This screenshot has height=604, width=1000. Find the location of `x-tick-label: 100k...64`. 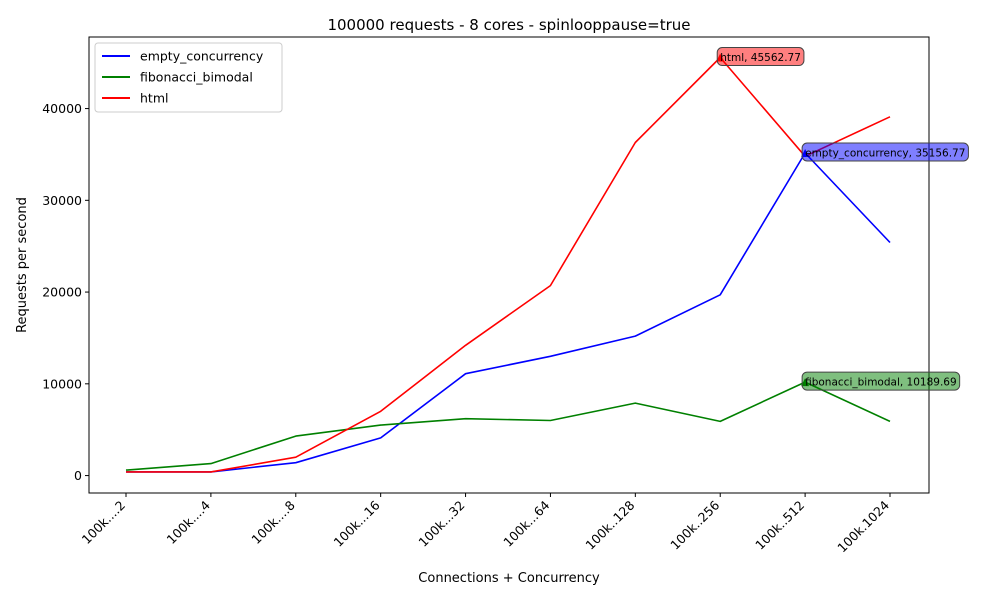

x-tick-label: 100k...64 is located at coordinates (526, 523).